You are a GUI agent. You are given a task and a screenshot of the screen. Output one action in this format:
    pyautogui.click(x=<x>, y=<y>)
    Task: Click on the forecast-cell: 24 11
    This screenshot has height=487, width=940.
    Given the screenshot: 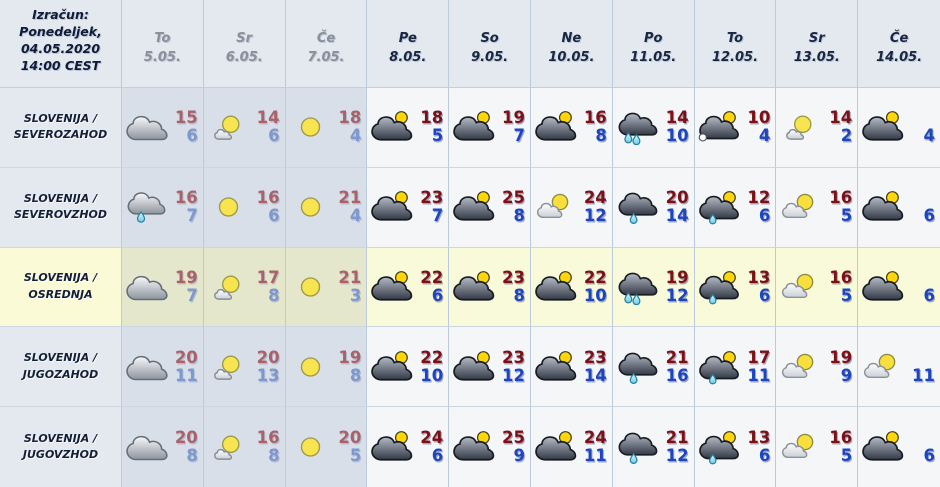 What is the action you would take?
    pyautogui.click(x=572, y=447)
    